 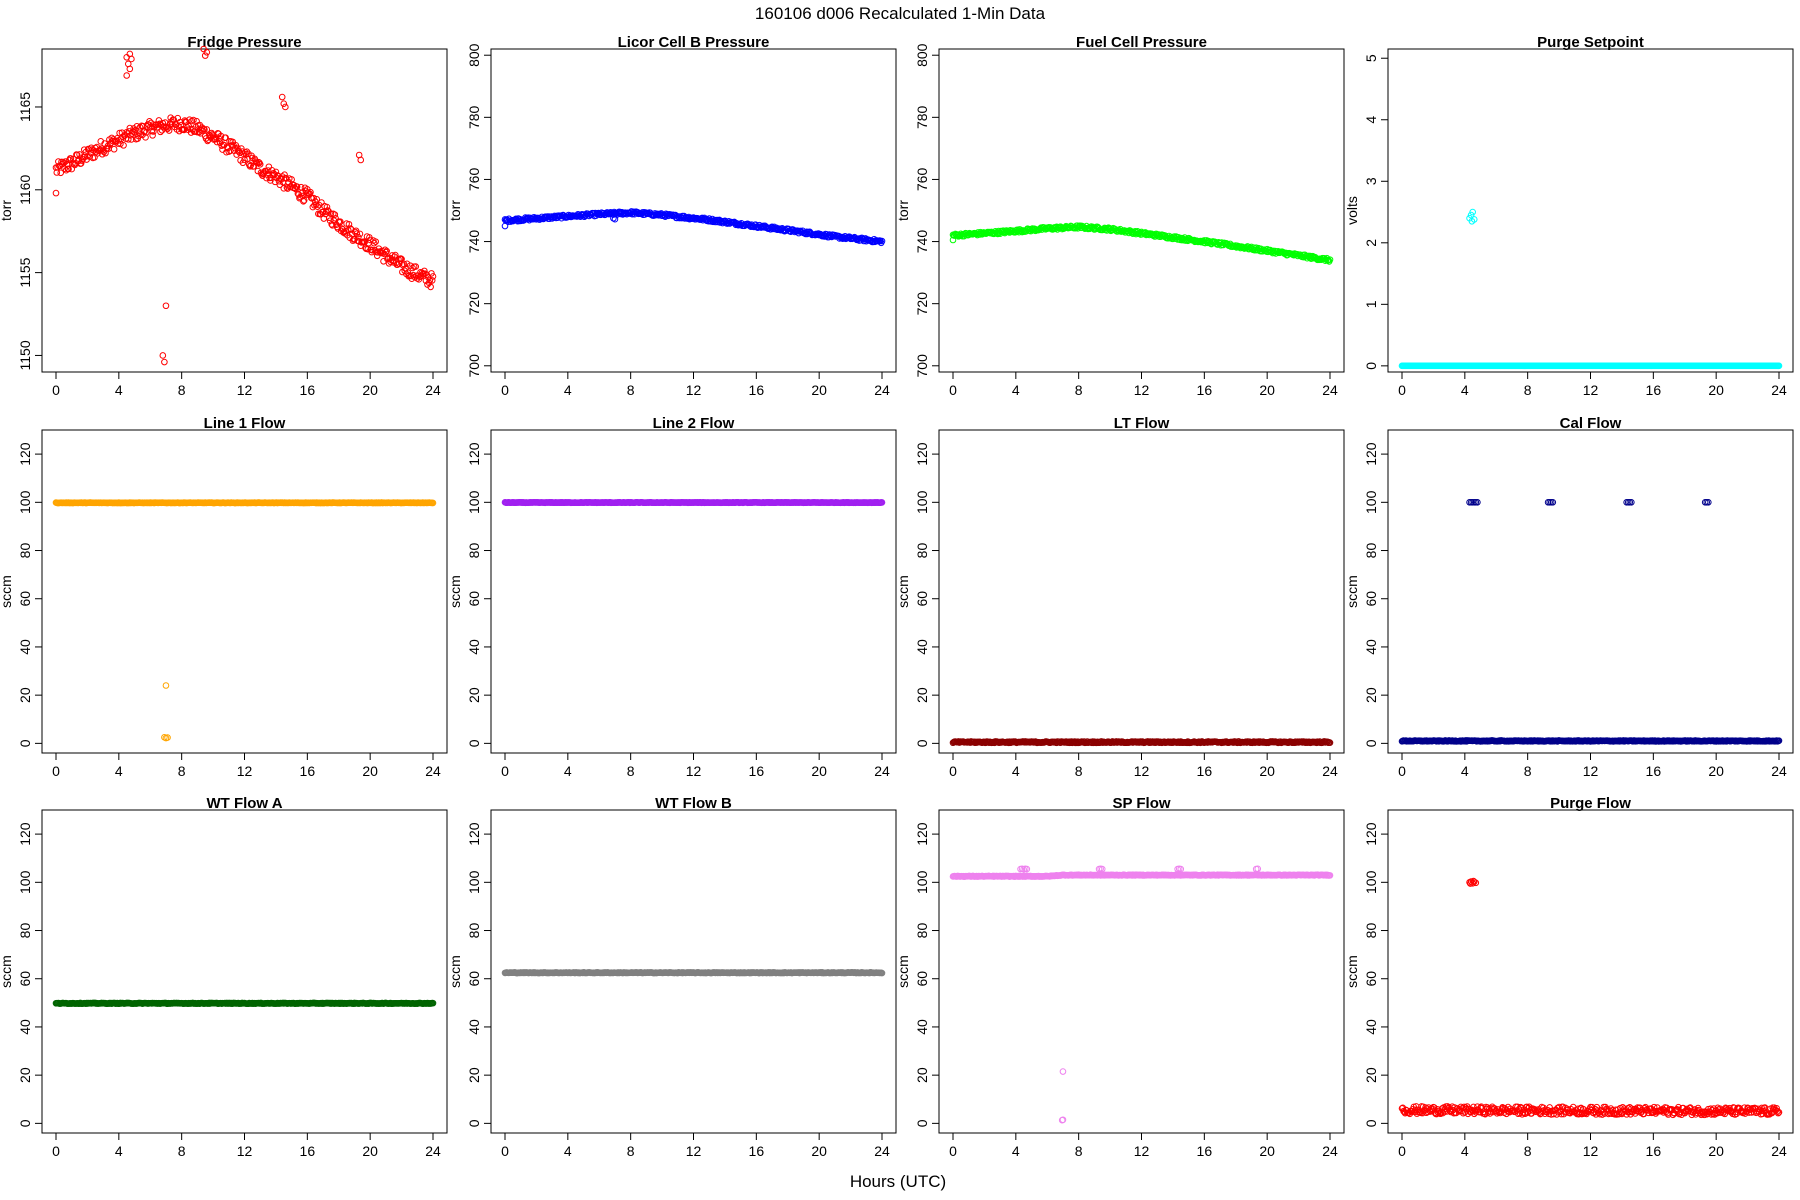 I want to click on y-tick-label: 20, so click(x=474, y=695).